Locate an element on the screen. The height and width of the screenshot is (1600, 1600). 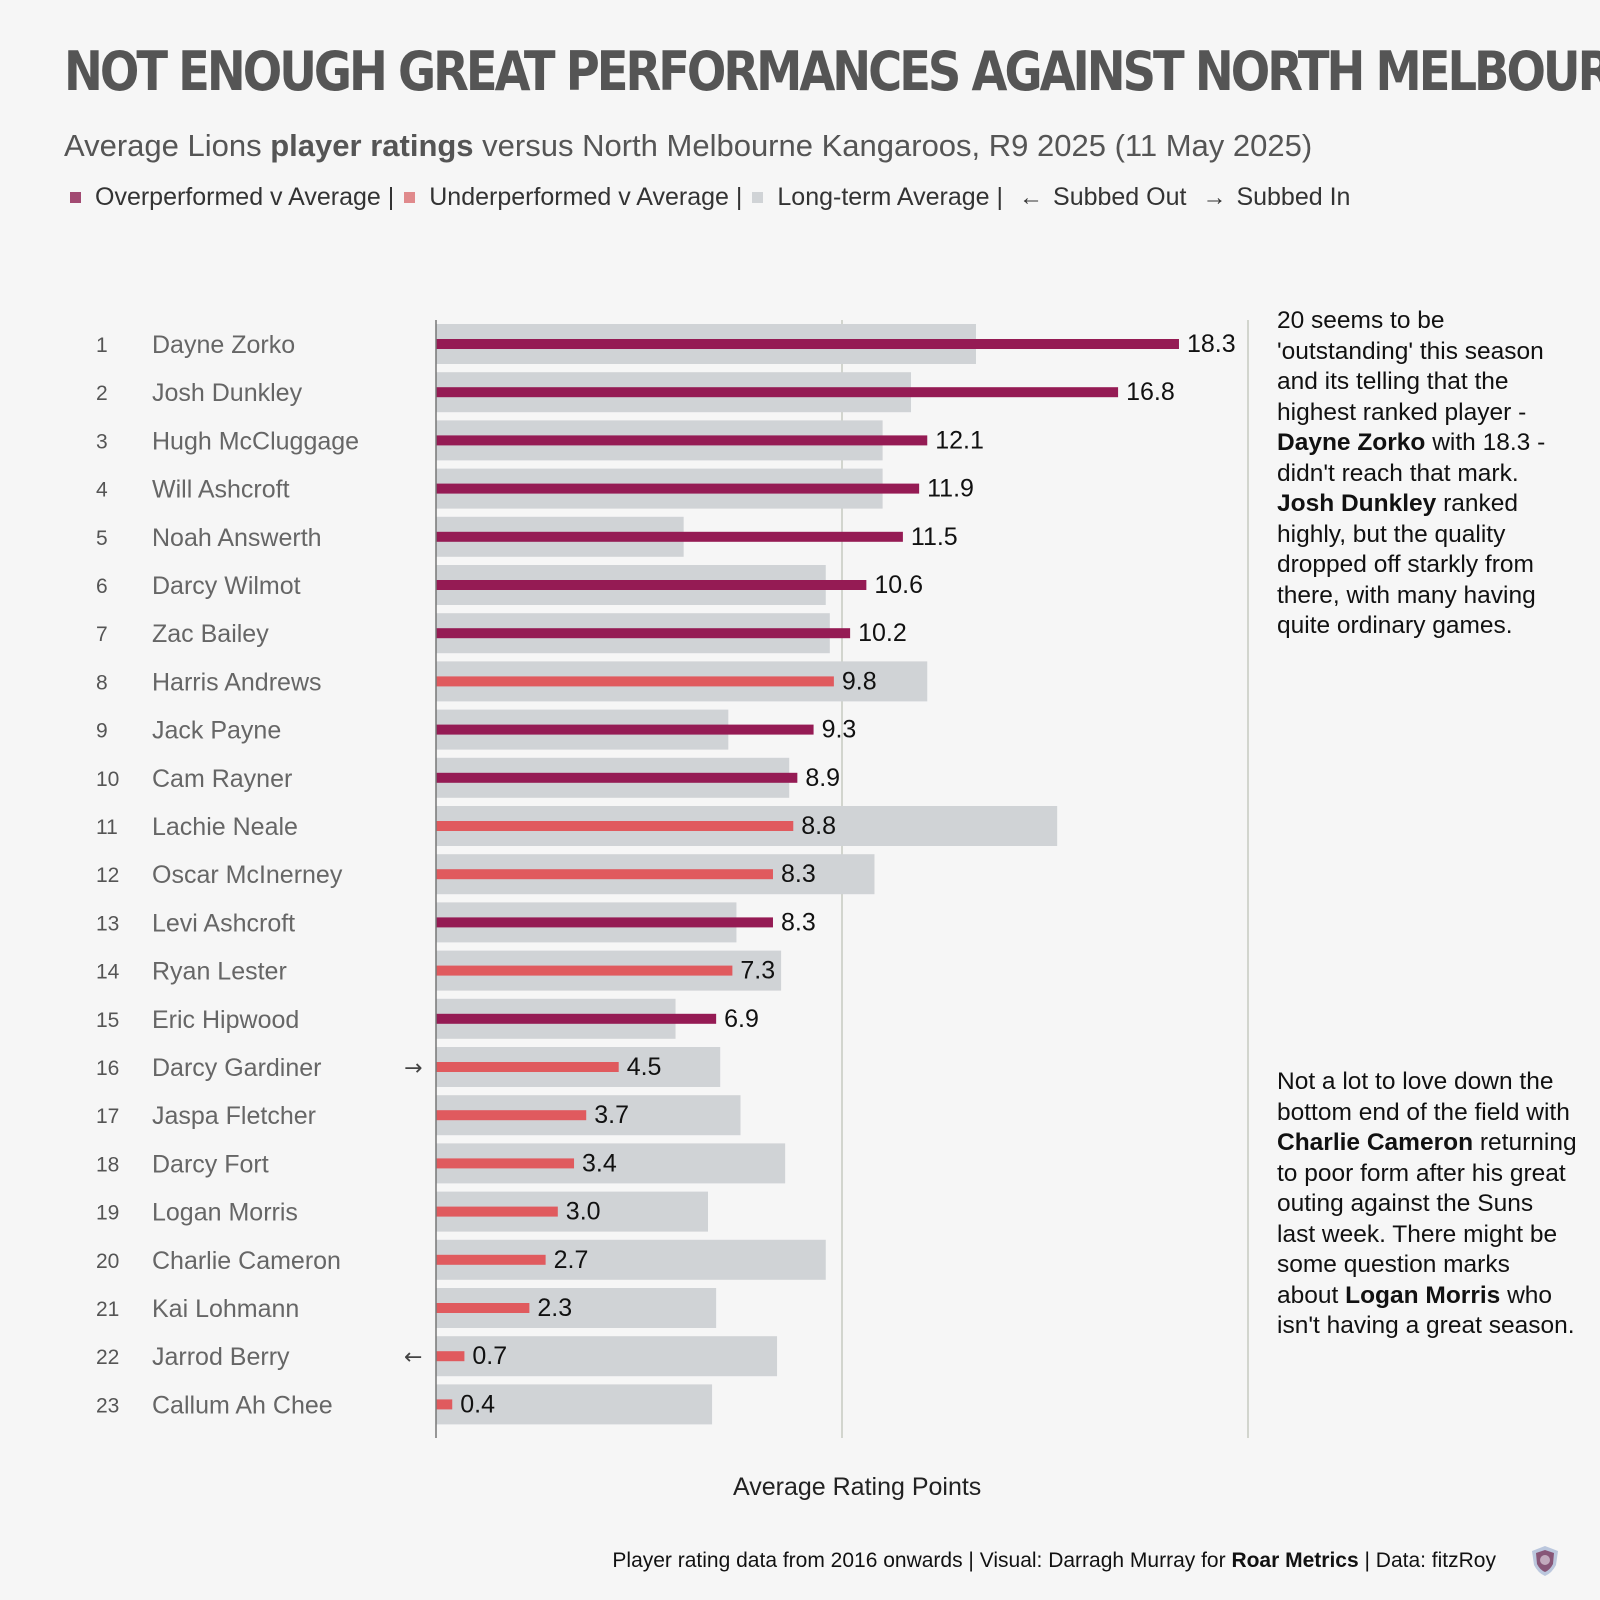
value-label: 16.8 is located at coordinates (1150, 392).